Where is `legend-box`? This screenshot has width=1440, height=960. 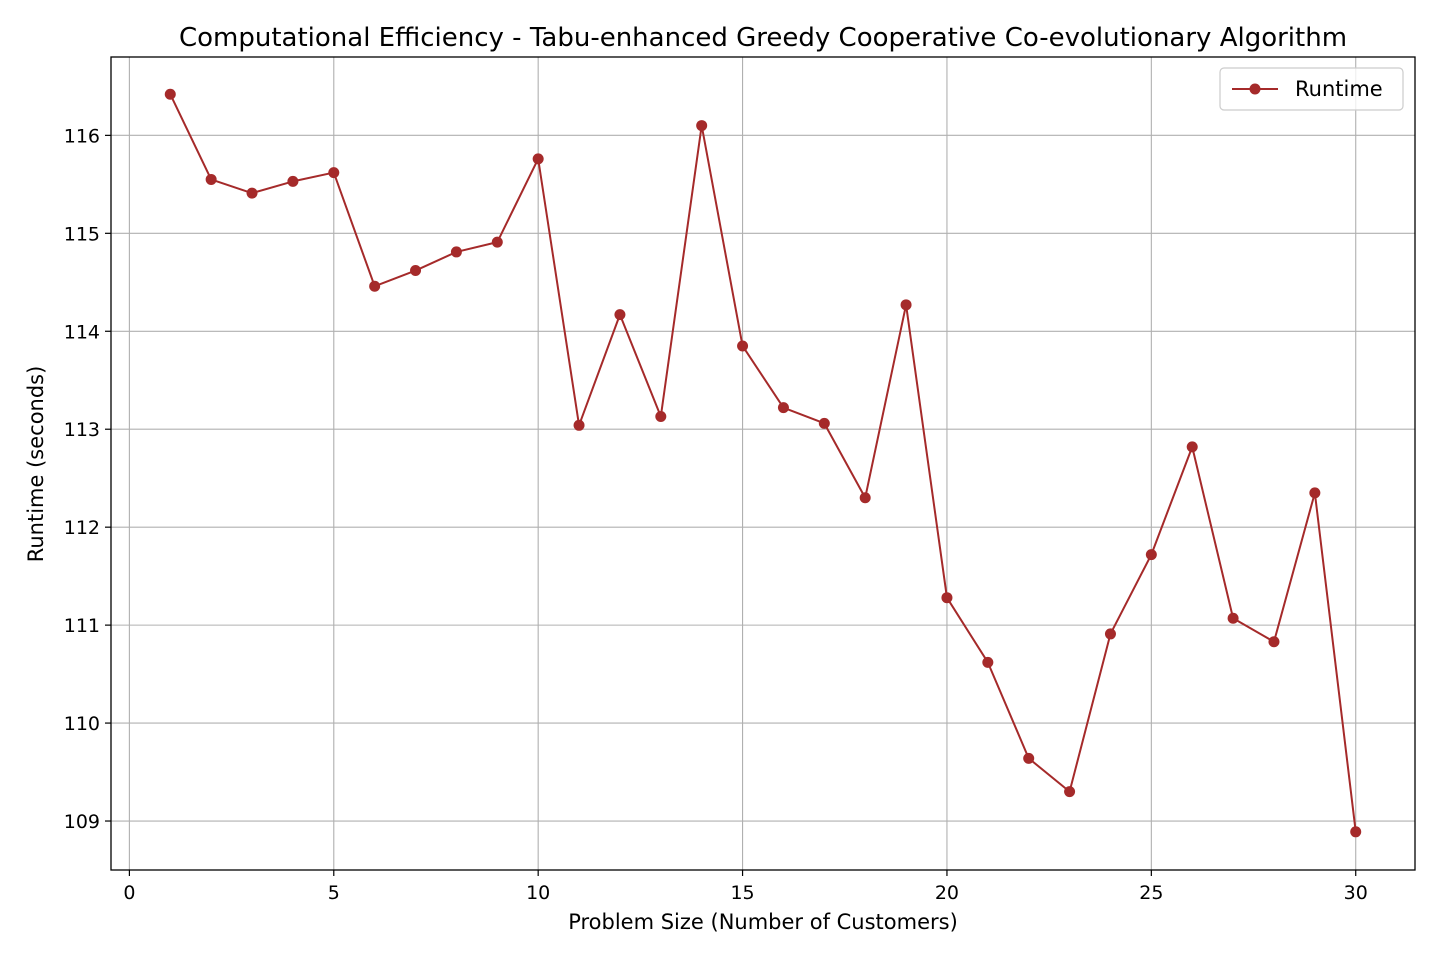
legend-box is located at coordinates (1311, 89).